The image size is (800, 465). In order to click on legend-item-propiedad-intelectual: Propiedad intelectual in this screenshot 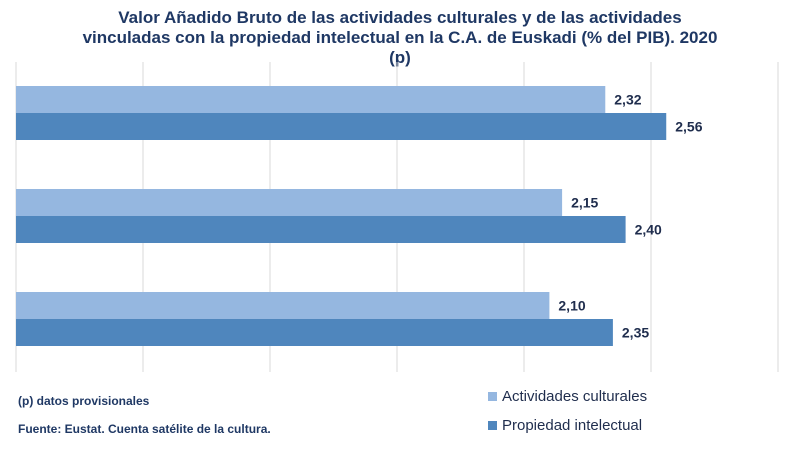, I will do `click(567, 425)`.